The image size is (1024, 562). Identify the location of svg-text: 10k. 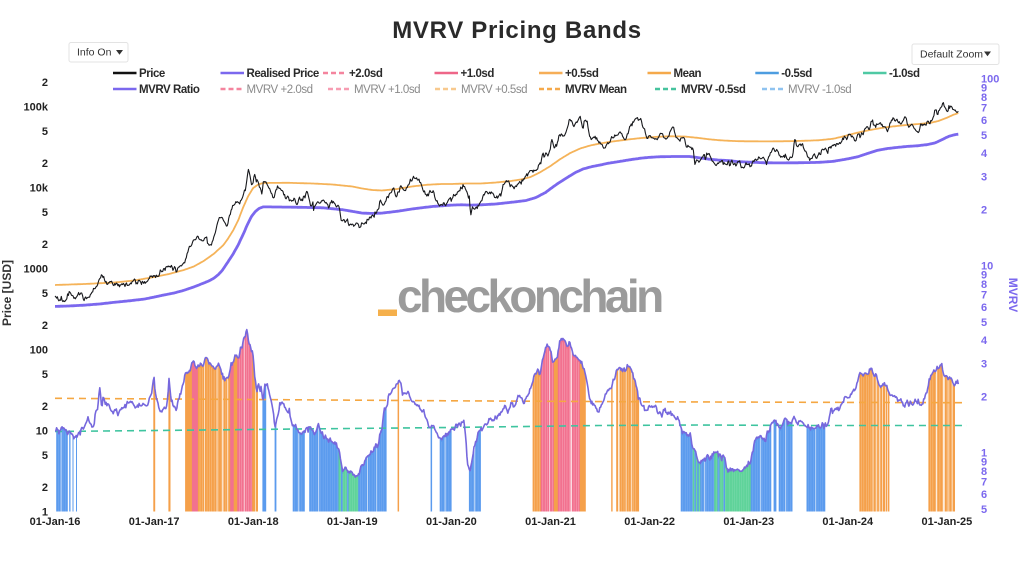
(39, 189).